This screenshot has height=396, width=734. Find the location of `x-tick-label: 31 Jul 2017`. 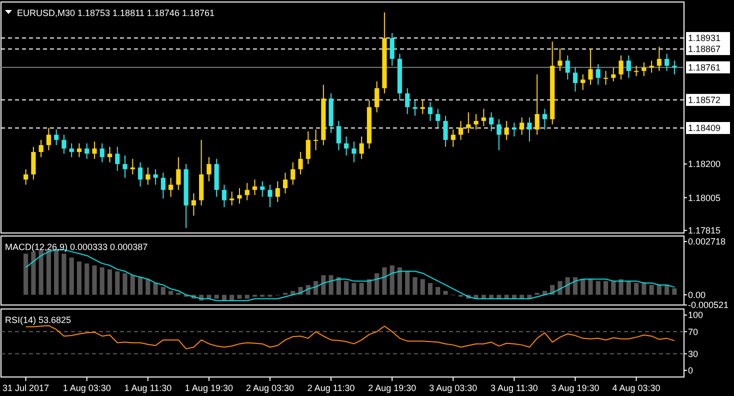

x-tick-label: 31 Jul 2017 is located at coordinates (26, 388).